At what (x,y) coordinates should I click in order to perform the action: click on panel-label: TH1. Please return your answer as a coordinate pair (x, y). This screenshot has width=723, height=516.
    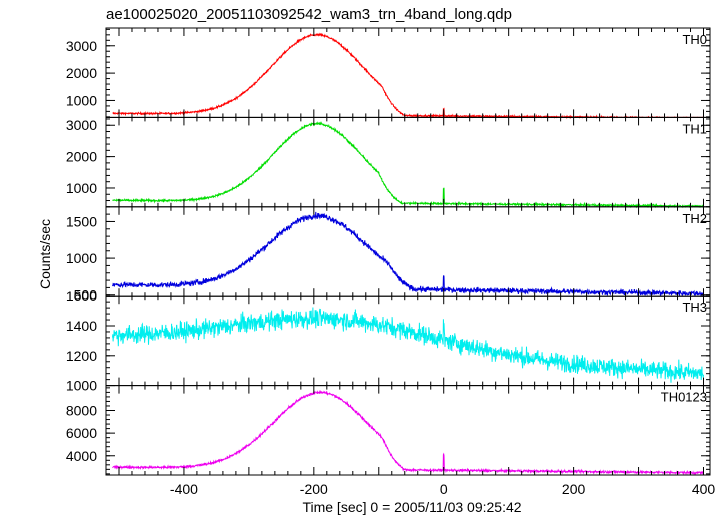
    Looking at the image, I should click on (694, 128).